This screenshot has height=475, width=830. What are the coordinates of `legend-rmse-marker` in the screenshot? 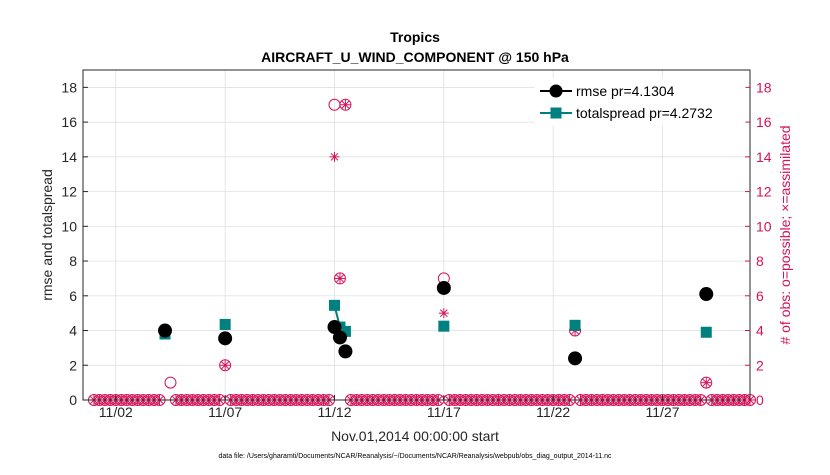 It's located at (556, 91).